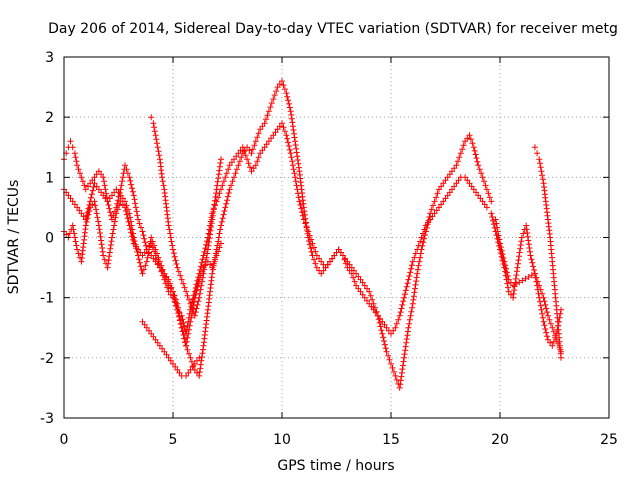 This screenshot has height=480, width=640. I want to click on series-trace-e, so click(171, 348).